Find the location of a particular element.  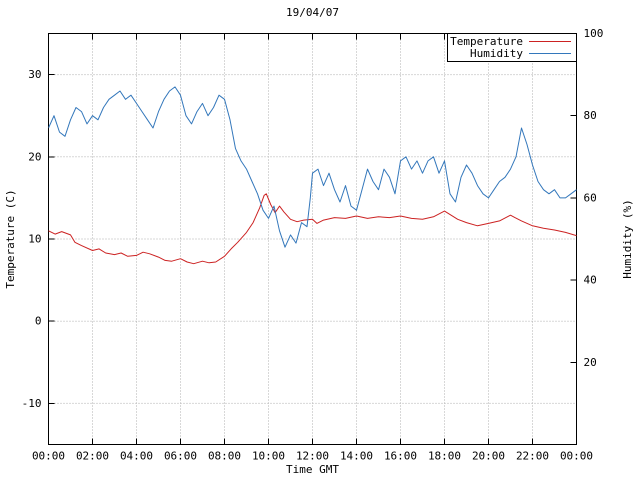

y-axis-label-left: Temperature (C) is located at coordinates (10, 238).